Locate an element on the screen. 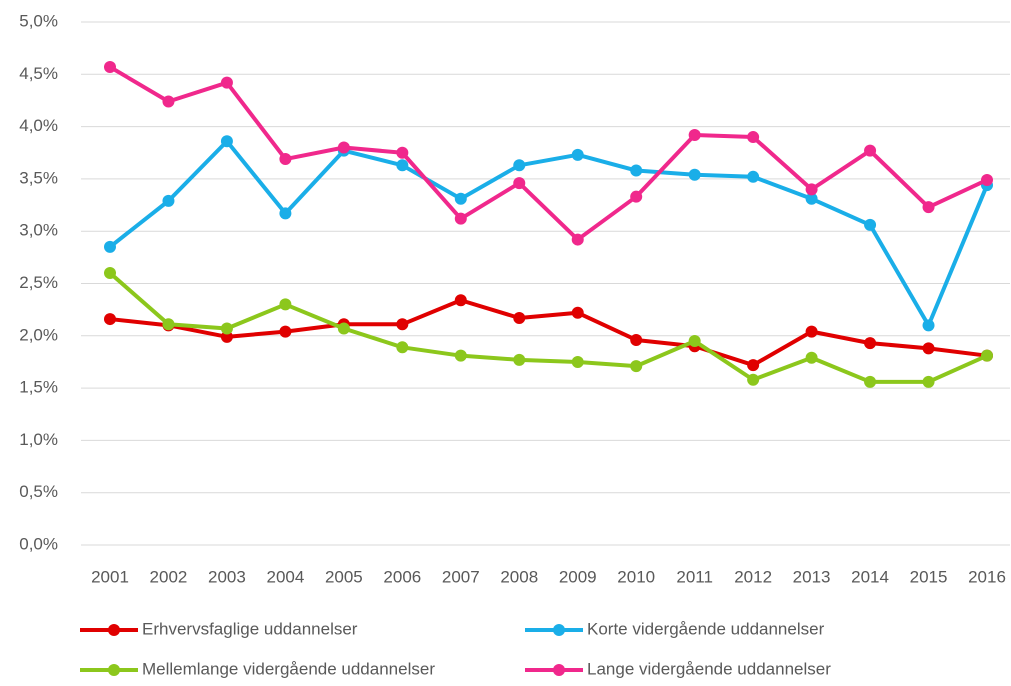  legend-label: Erhvervsfaglige uddannelser is located at coordinates (250, 628).